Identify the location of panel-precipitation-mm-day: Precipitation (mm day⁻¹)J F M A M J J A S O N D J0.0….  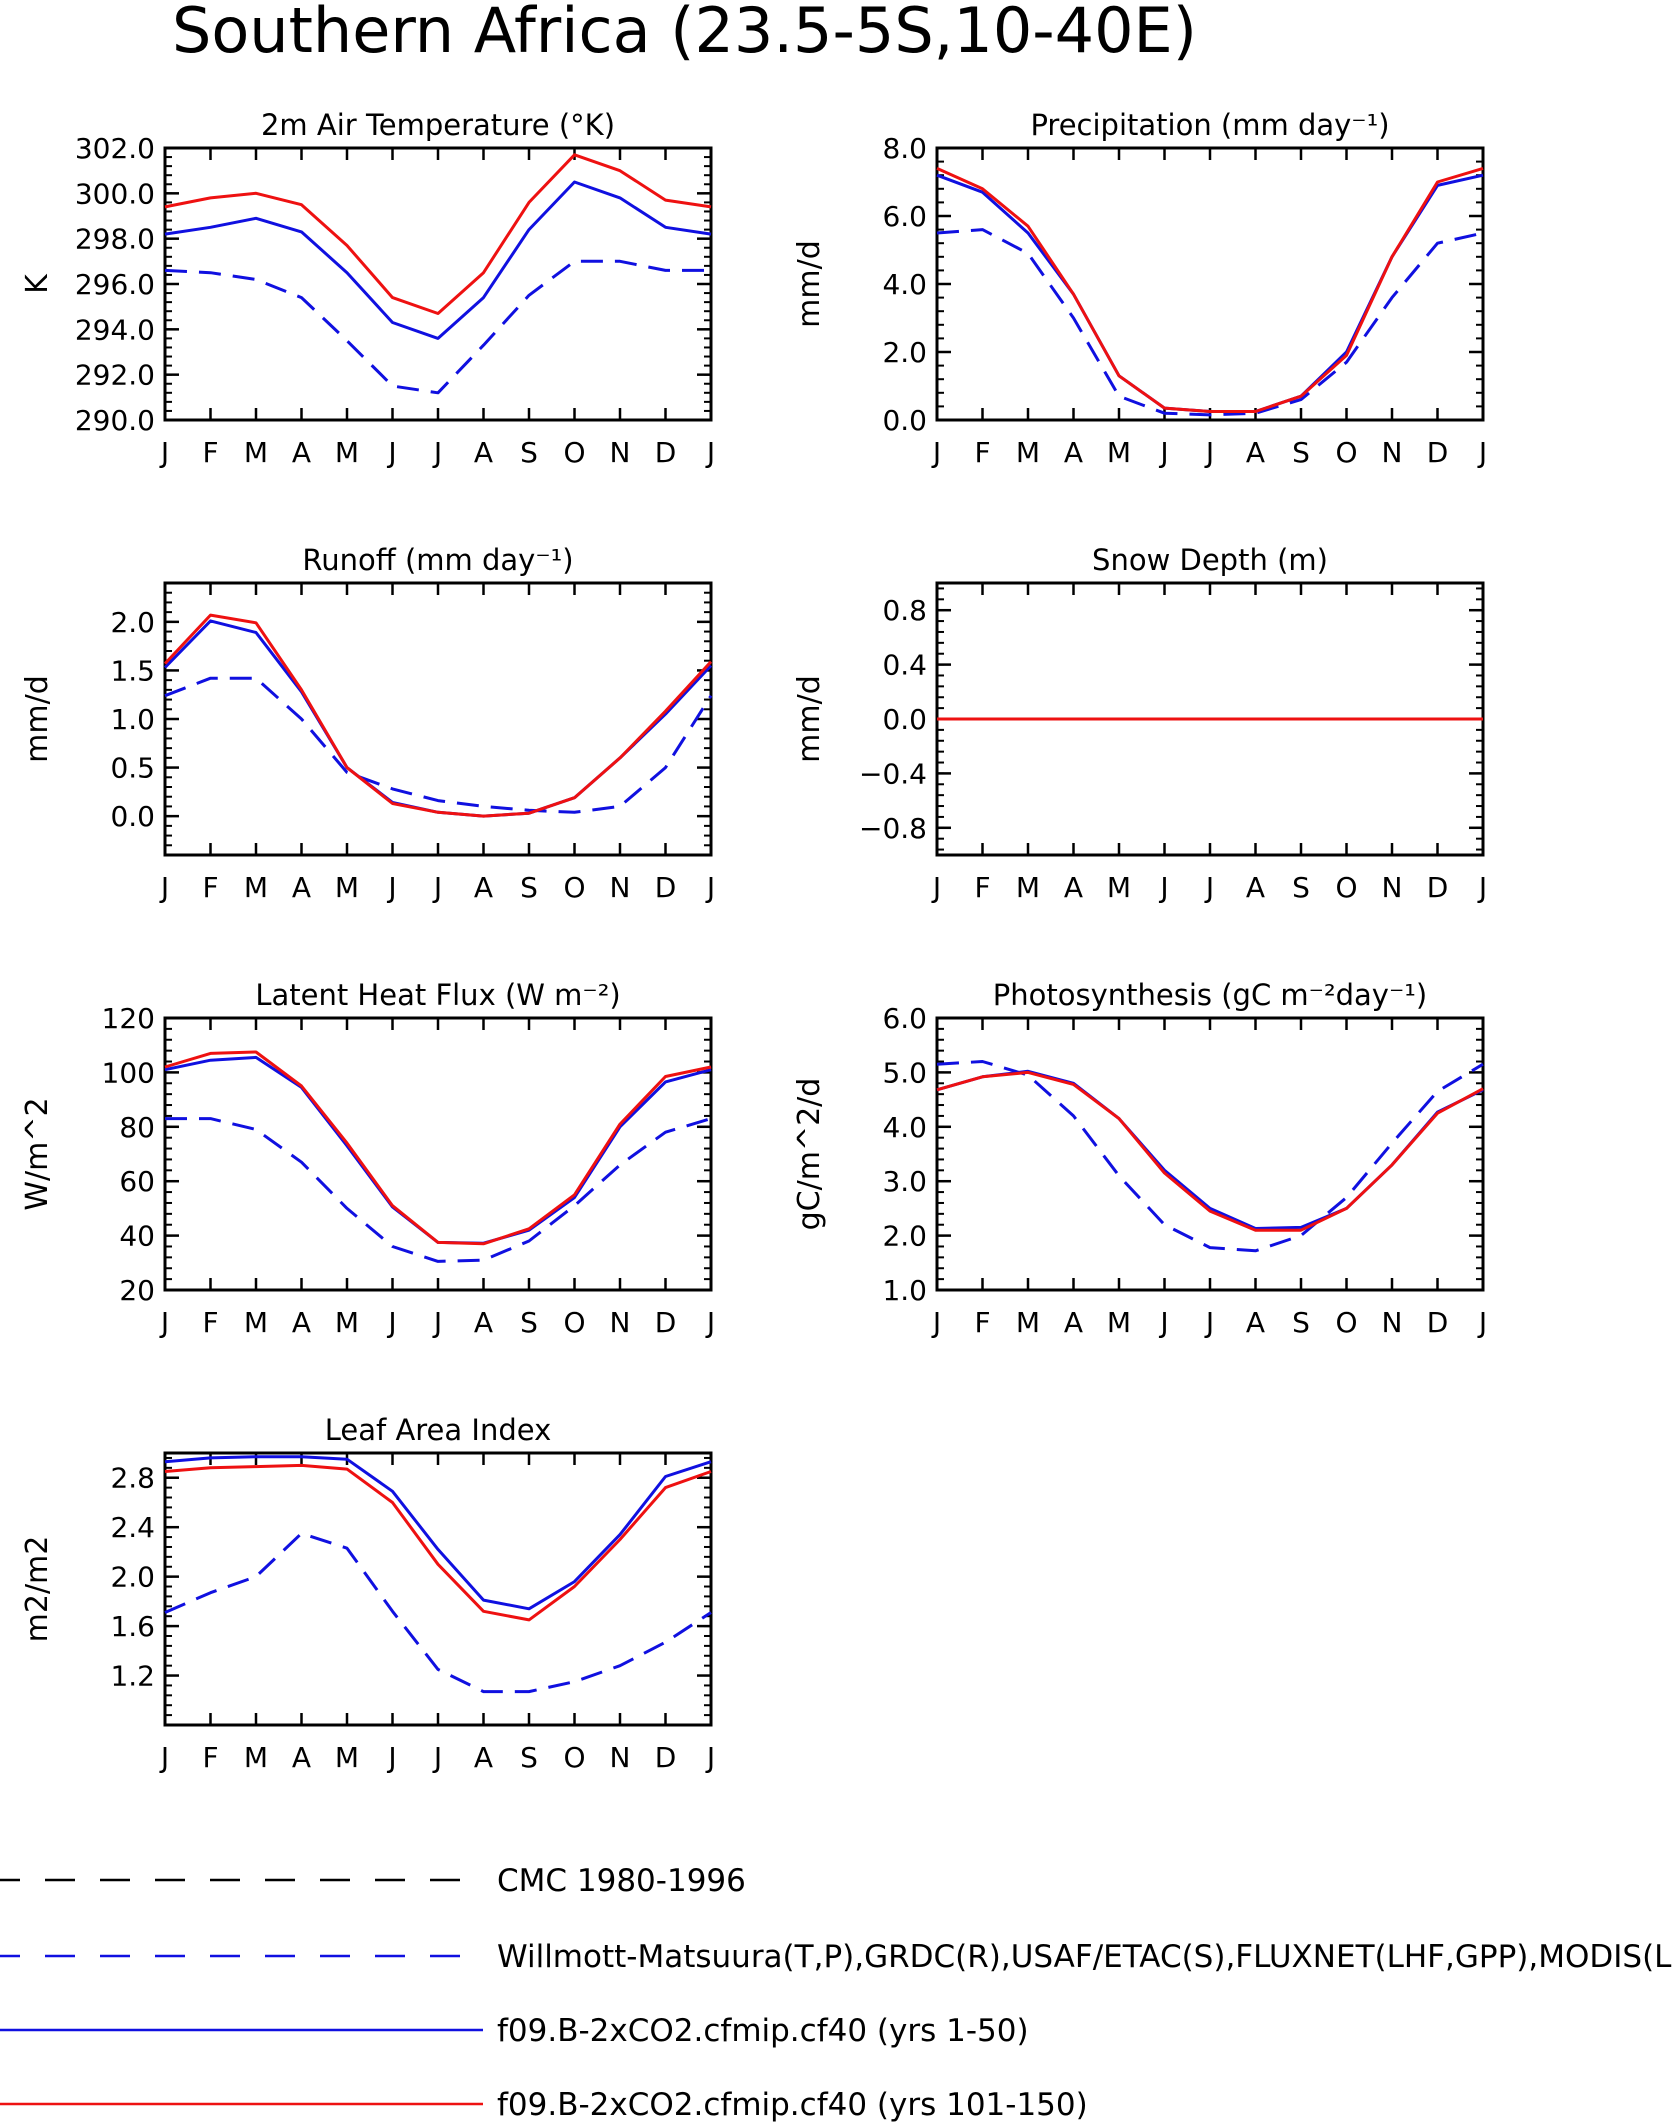
(1139, 288).